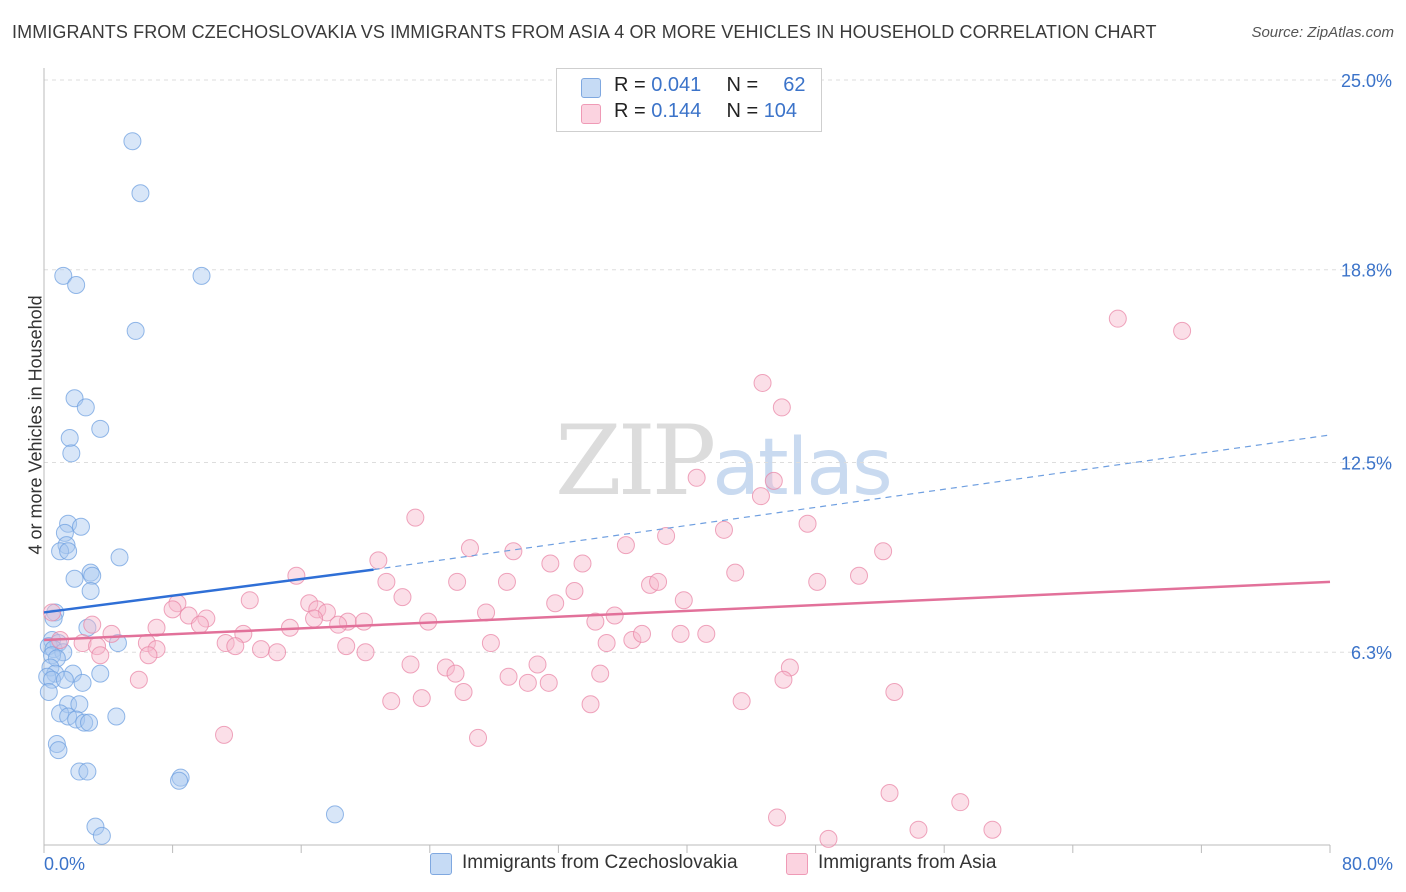 The height and width of the screenshot is (892, 1406). What do you see at coordinates (64, 864) in the screenshot?
I see `x-tick-label-min: 0.0%` at bounding box center [64, 864].